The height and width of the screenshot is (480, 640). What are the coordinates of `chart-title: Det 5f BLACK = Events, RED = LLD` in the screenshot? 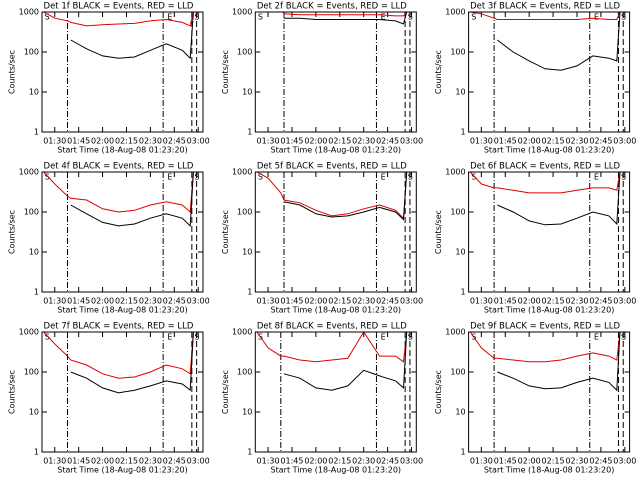 It's located at (332, 167).